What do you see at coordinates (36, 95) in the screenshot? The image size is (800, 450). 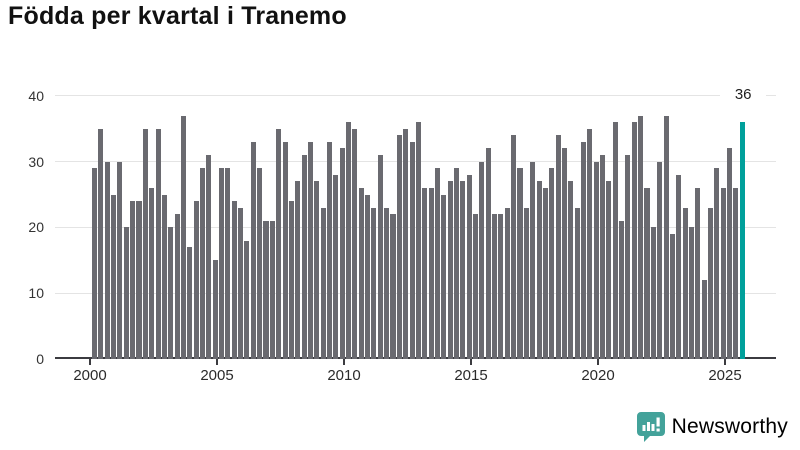 I see `y-axis-tick-label: 40` at bounding box center [36, 95].